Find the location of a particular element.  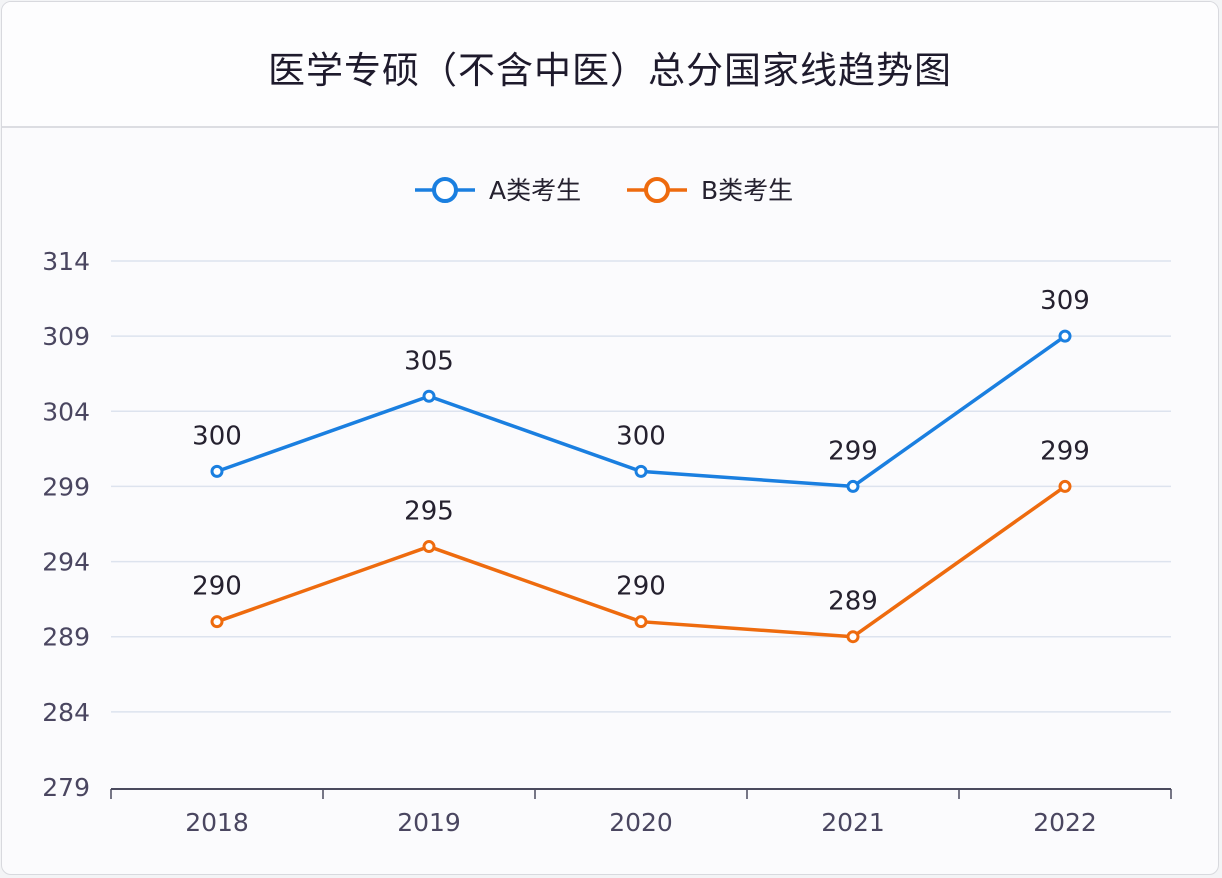

x-axis: 2018 2019 2020 2021 2022 is located at coordinates (641, 812).